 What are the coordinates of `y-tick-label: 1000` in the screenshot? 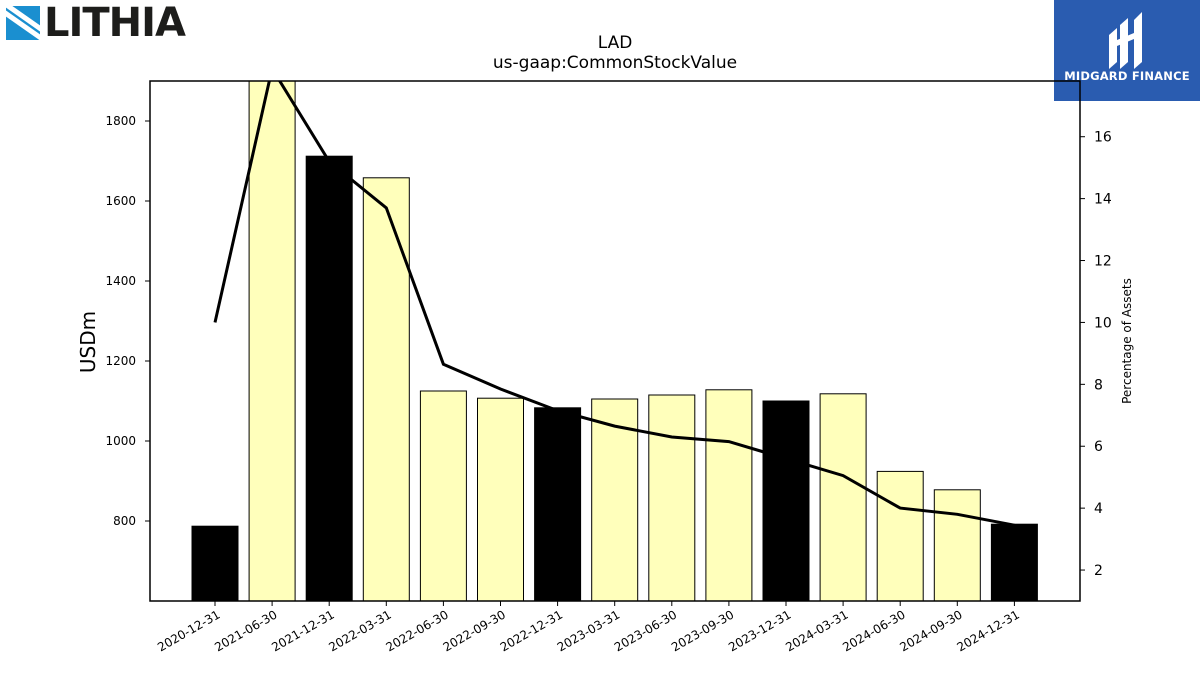 It's located at (120, 441).